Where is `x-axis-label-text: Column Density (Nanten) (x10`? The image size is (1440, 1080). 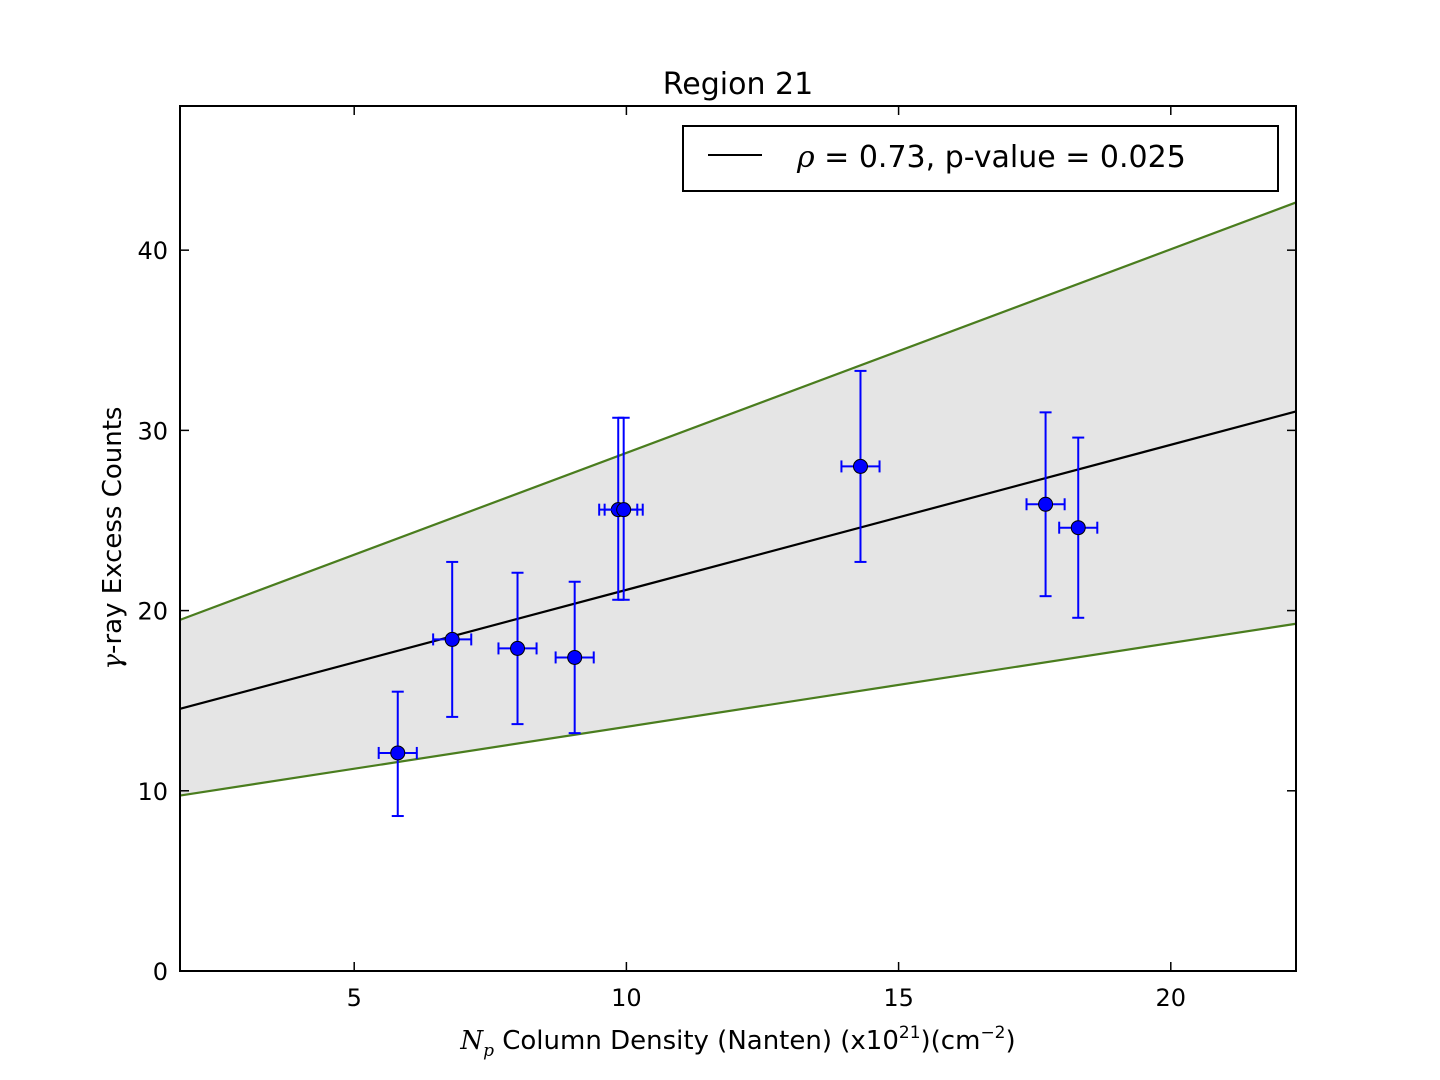 x-axis-label-text: Column Density (Nanten) (x10 is located at coordinates (696, 1041).